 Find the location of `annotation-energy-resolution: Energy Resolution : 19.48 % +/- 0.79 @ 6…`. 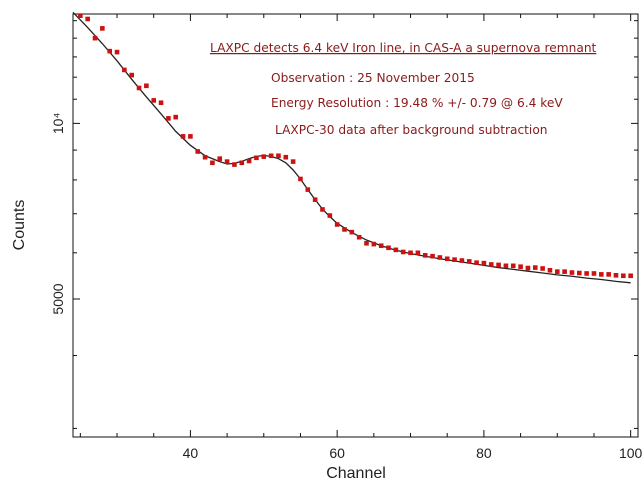

annotation-energy-resolution: Energy Resolution : 19.48 % +/- 0.79 @ 6… is located at coordinates (417, 103).